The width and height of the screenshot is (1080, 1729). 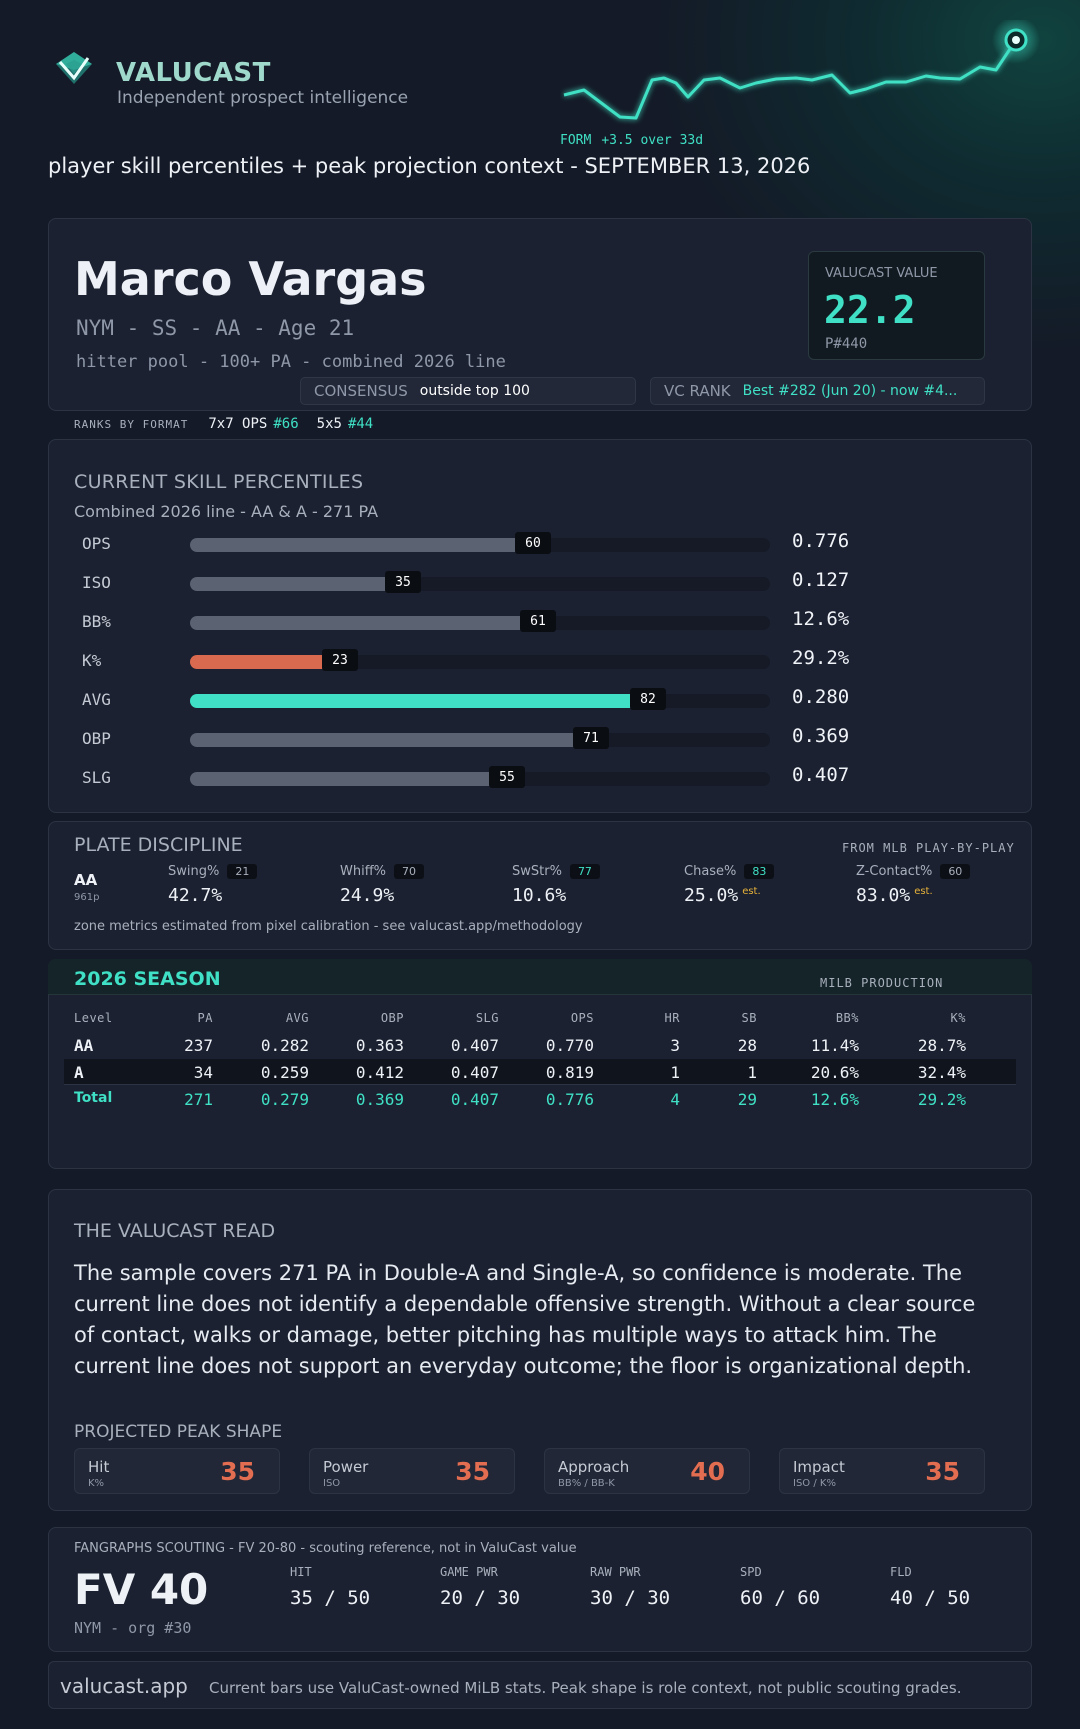 What do you see at coordinates (175, 1231) in the screenshot?
I see `read-title: THE VALUCAST READ` at bounding box center [175, 1231].